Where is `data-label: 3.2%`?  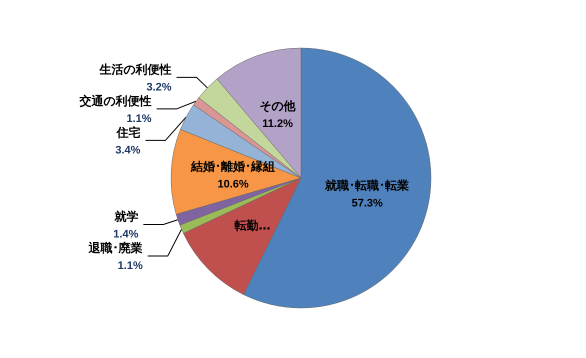
data-label: 3.2% is located at coordinates (159, 87).